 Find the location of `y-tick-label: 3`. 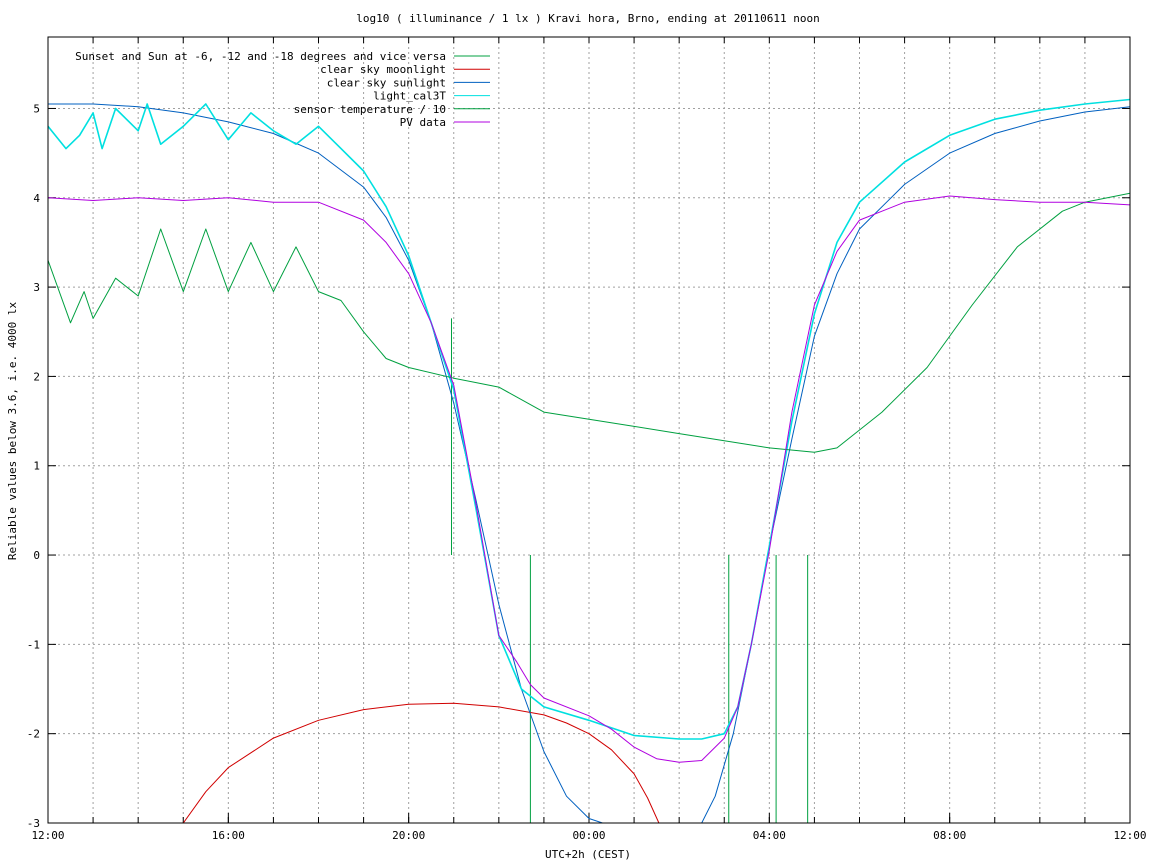

y-tick-label: 3 is located at coordinates (36, 287).